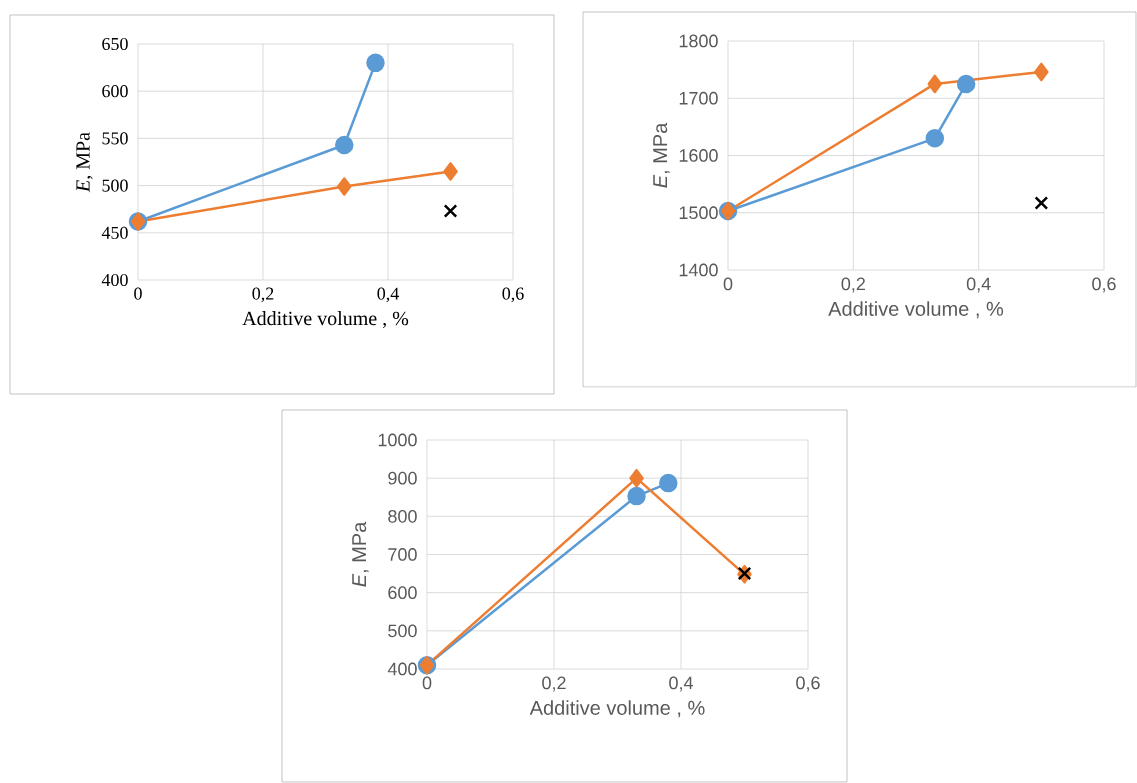 The image size is (1137, 783). What do you see at coordinates (698, 41) in the screenshot?
I see `y-tick-label: 1800` at bounding box center [698, 41].